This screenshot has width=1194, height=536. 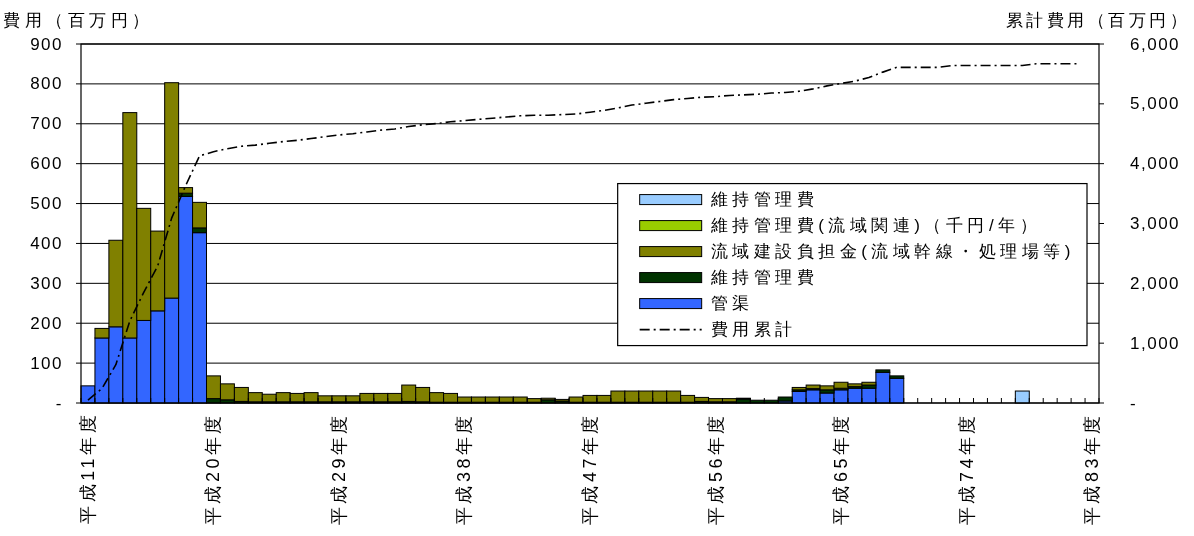 I want to click on y-tick-label: 400, so click(x=46, y=243).